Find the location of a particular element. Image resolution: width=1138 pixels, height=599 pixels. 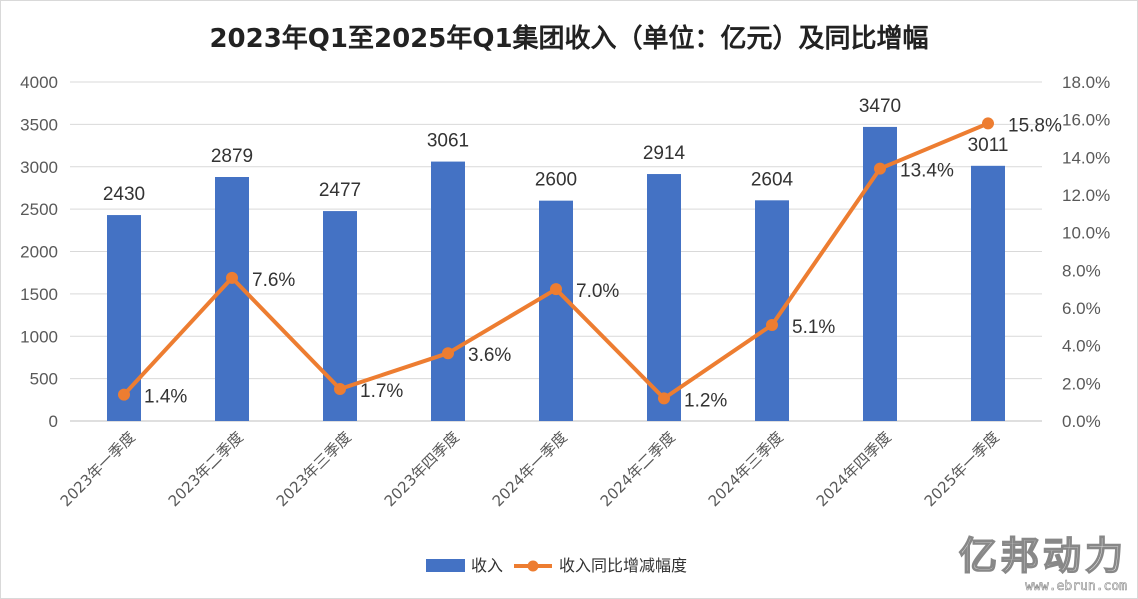

bar-value-label: 3470 is located at coordinates (880, 106).